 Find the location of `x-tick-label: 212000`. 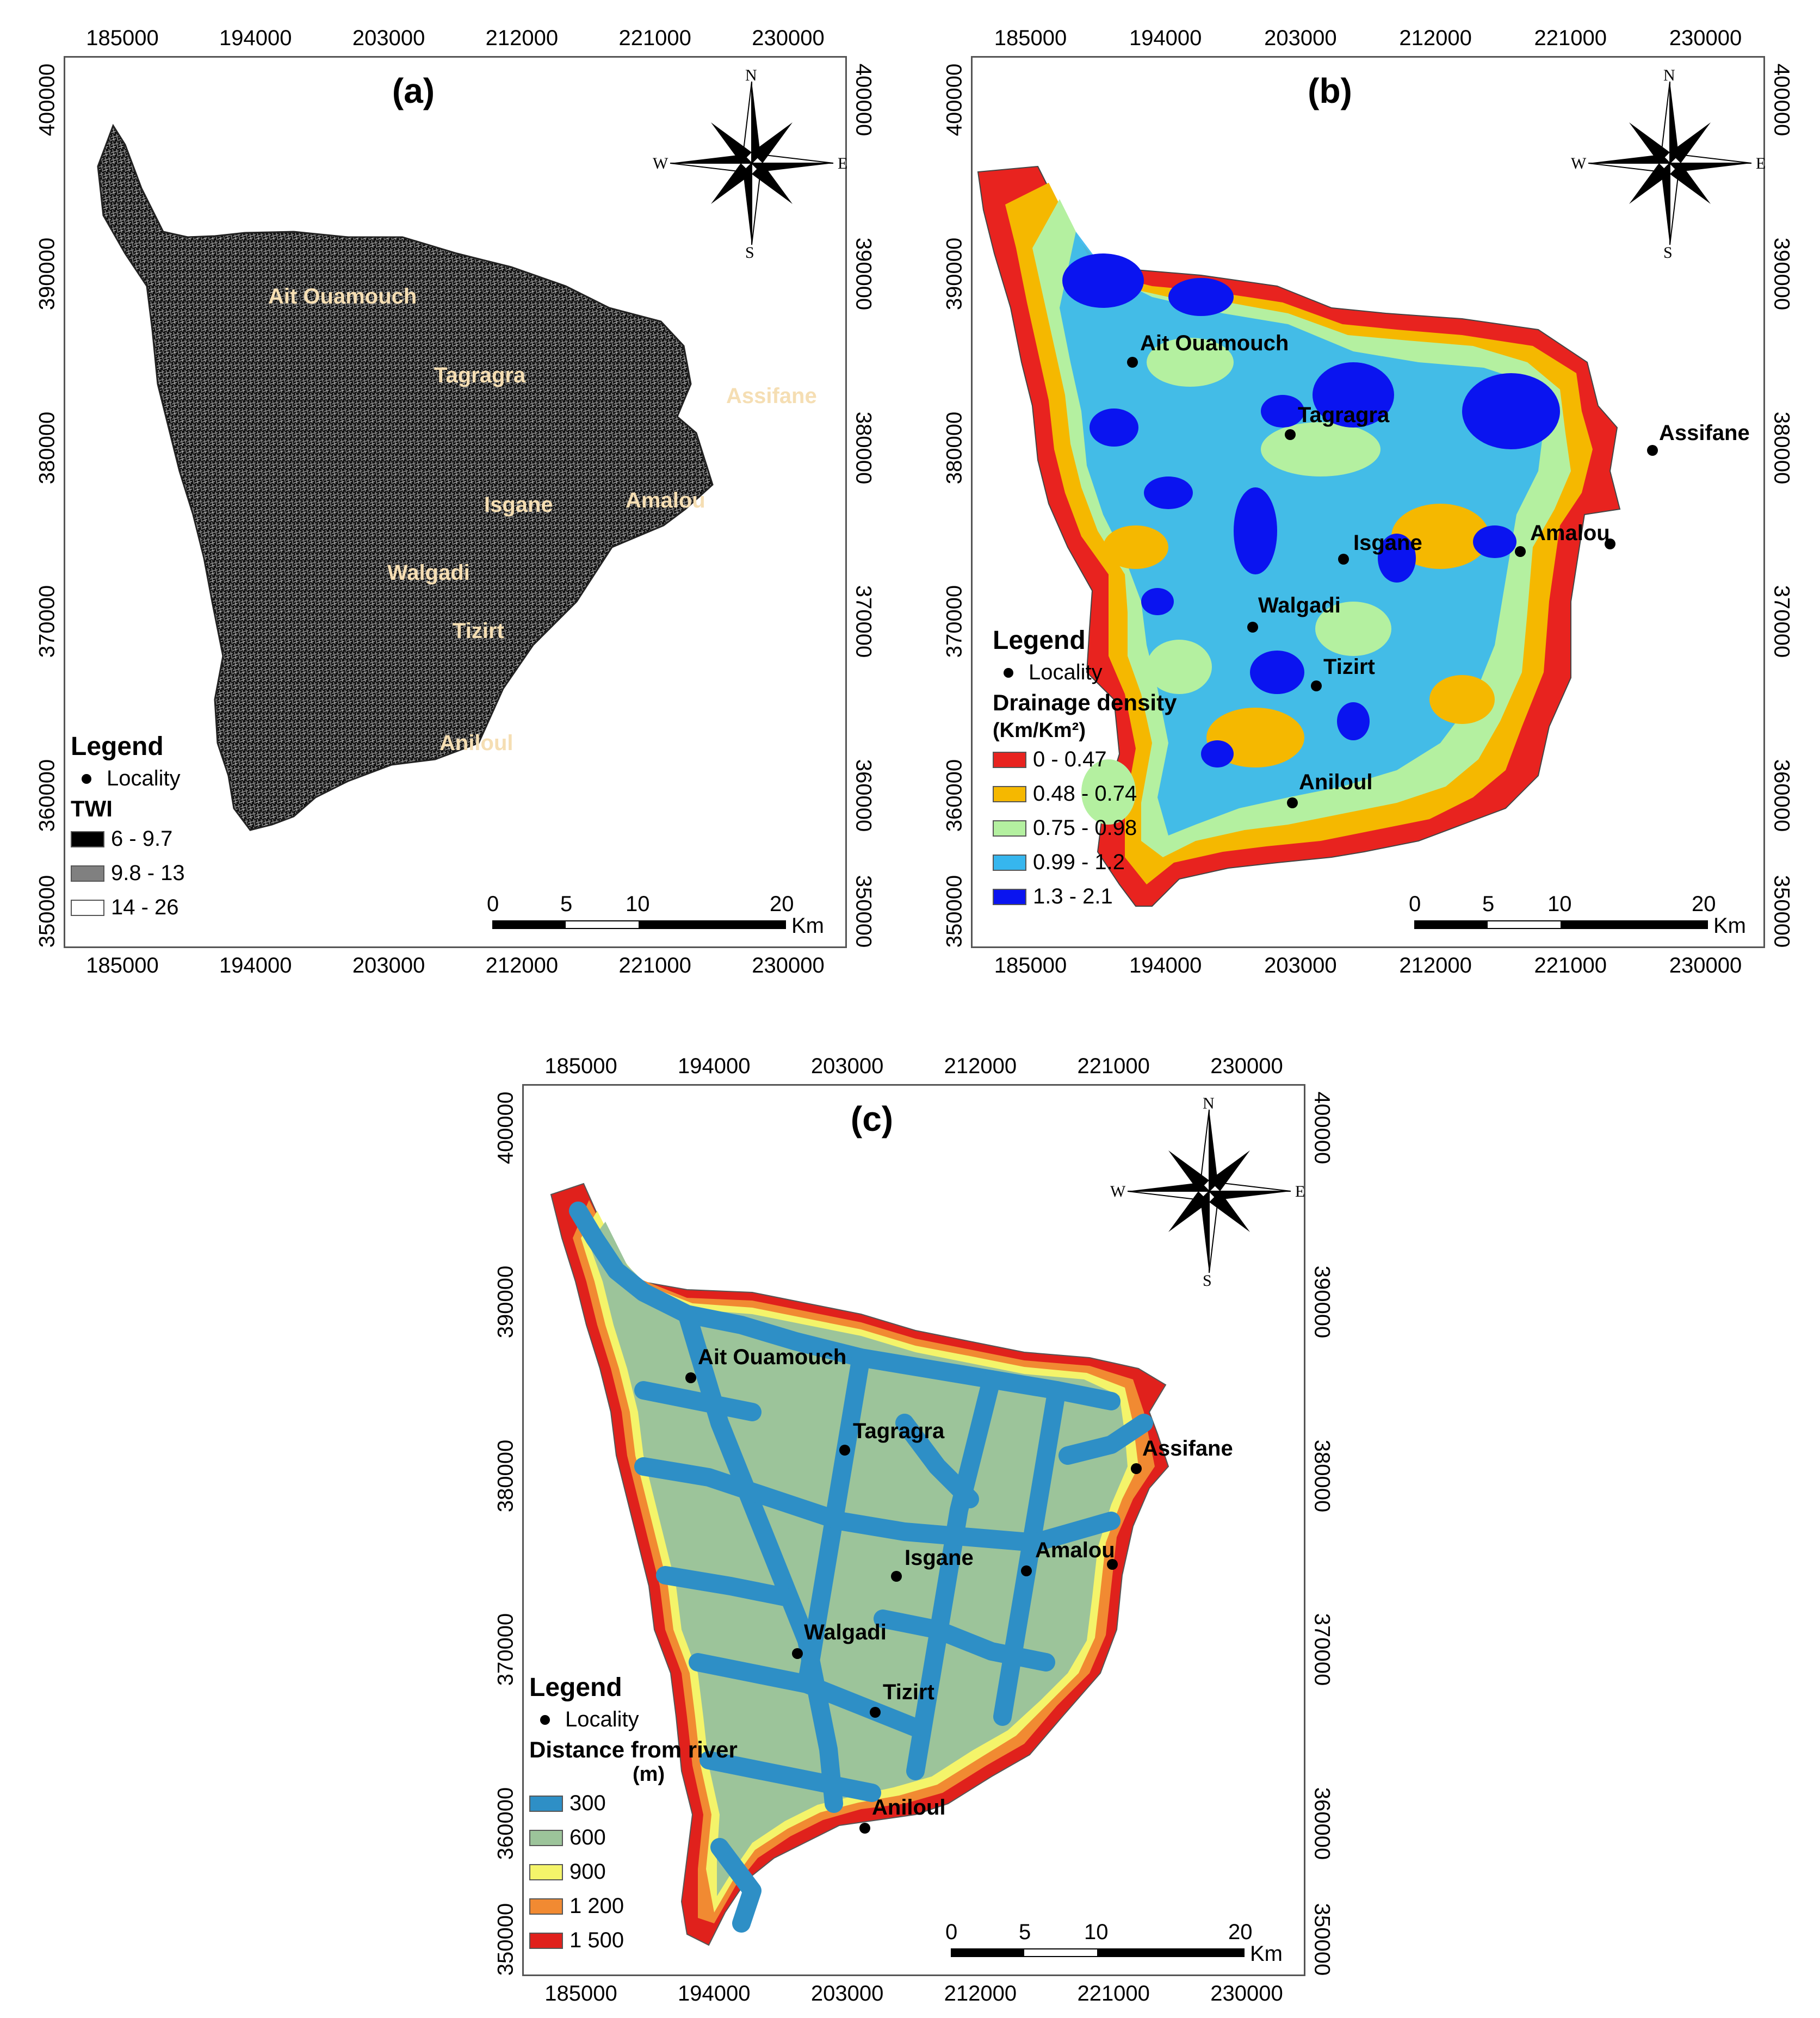

x-tick-label: 212000 is located at coordinates (980, 1066).